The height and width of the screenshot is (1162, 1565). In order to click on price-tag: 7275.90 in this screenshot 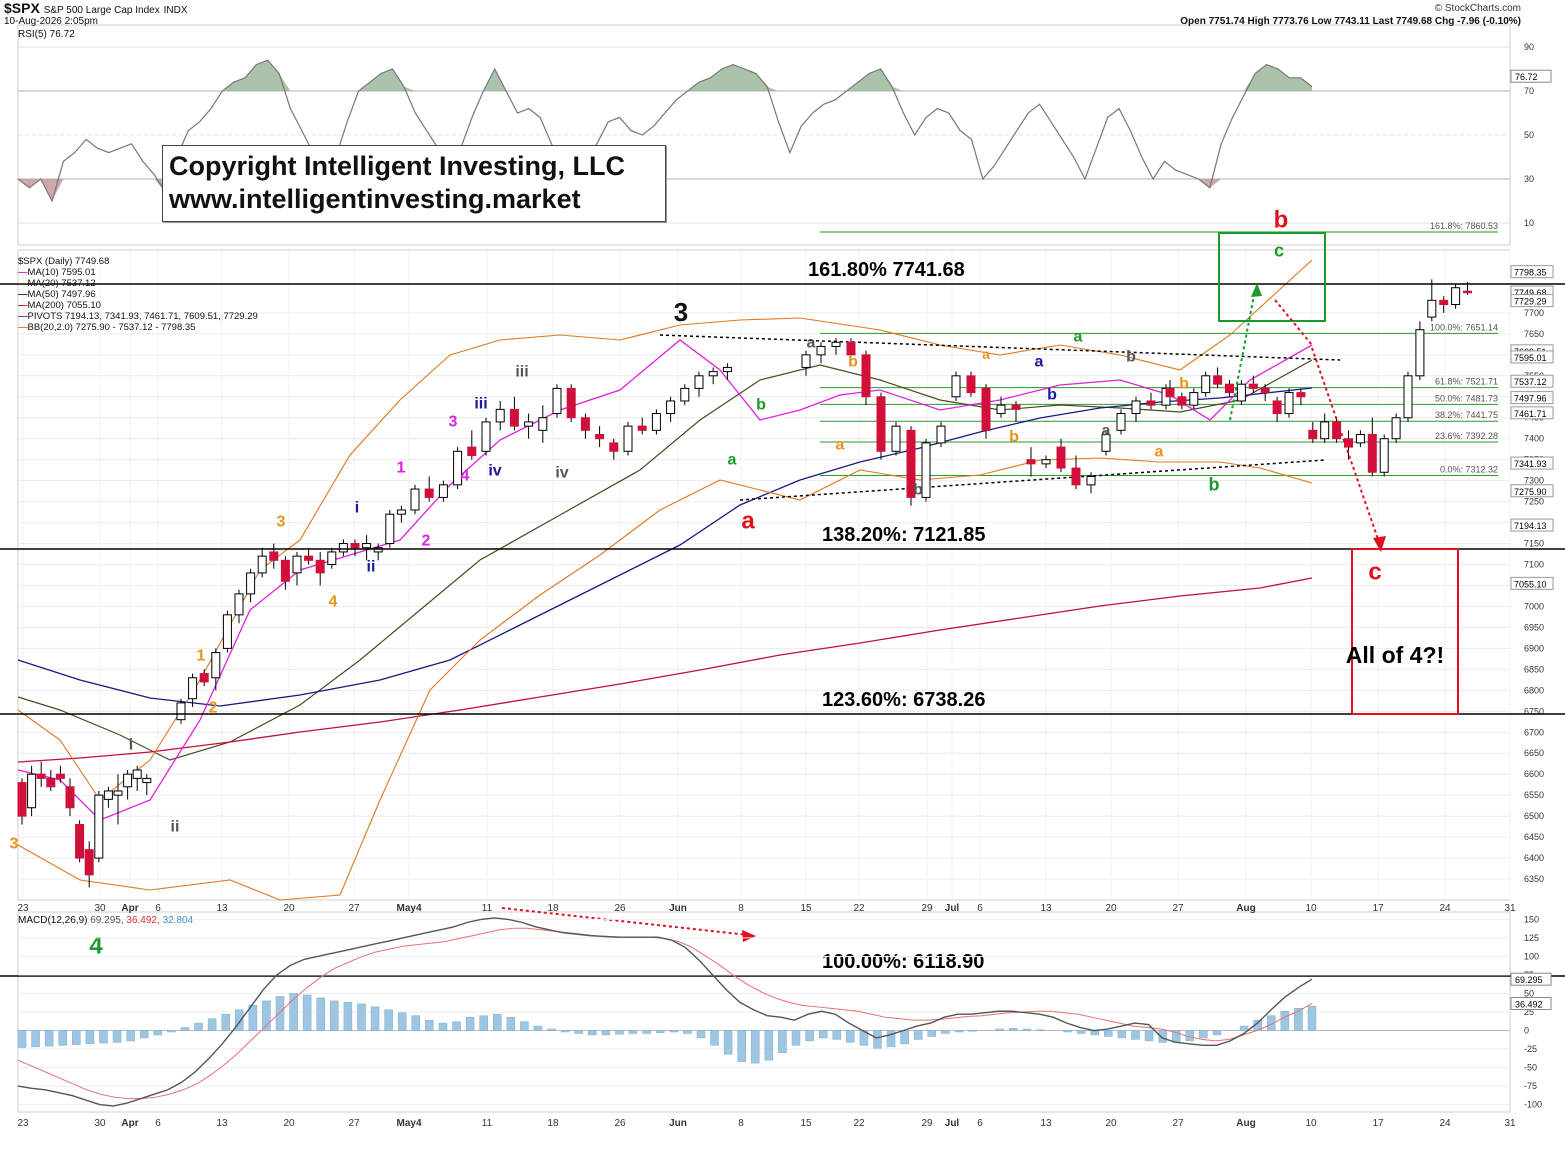, I will do `click(1532, 491)`.